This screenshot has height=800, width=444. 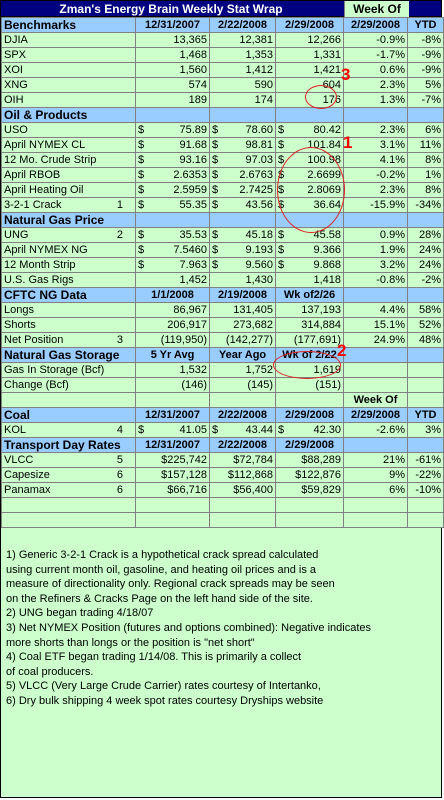 What do you see at coordinates (309, 475) in the screenshot?
I see `value-cell: $122,876` at bounding box center [309, 475].